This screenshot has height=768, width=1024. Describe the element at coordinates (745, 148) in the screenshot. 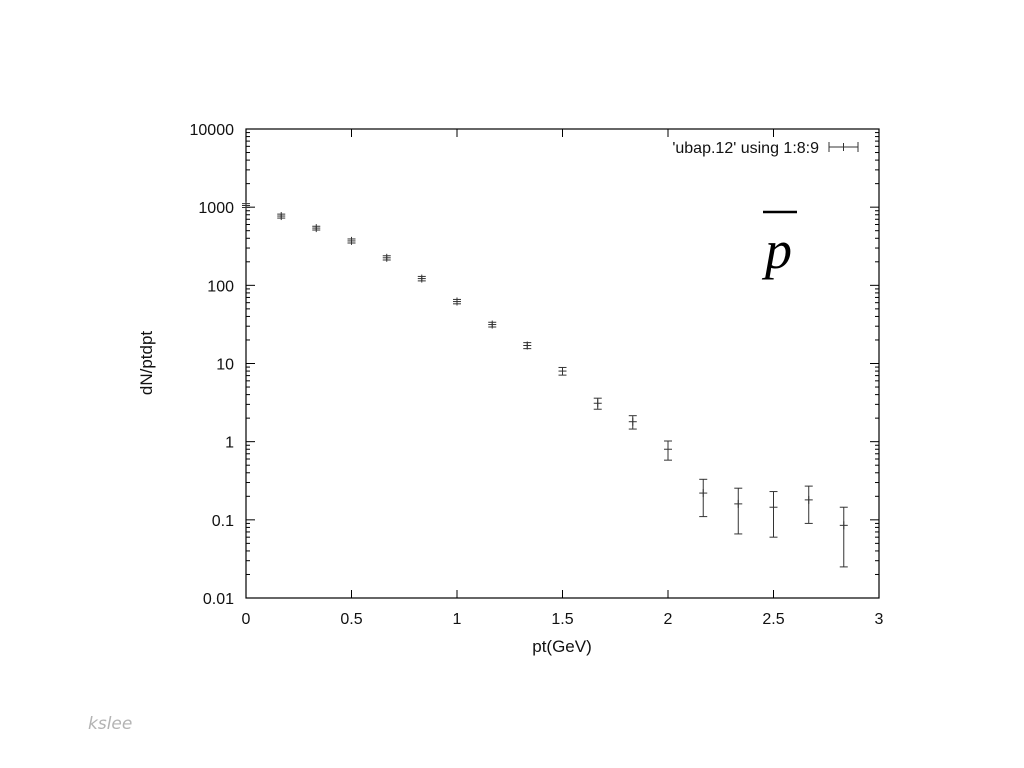

I see `legend-label: 'ubap.12' using 1:8:9` at that location.